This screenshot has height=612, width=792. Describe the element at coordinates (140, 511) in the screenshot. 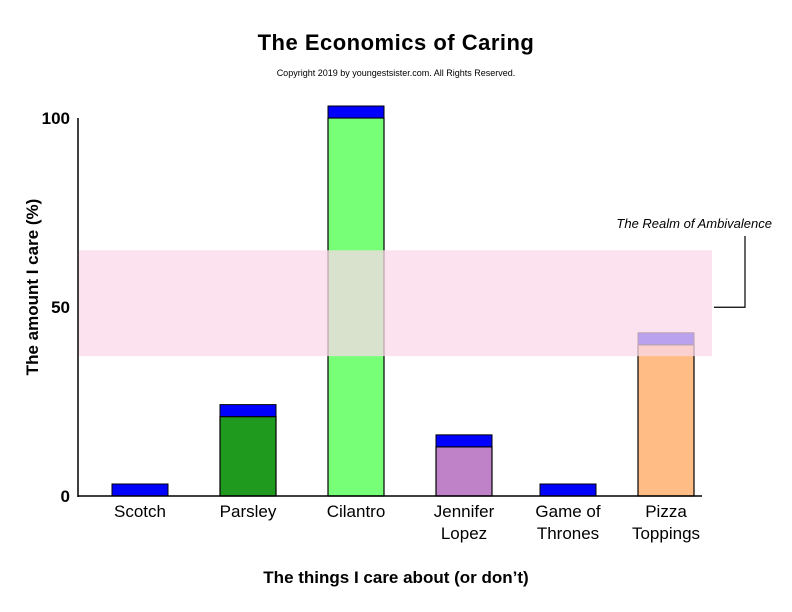

I see `x-tick-label: Scotch` at that location.